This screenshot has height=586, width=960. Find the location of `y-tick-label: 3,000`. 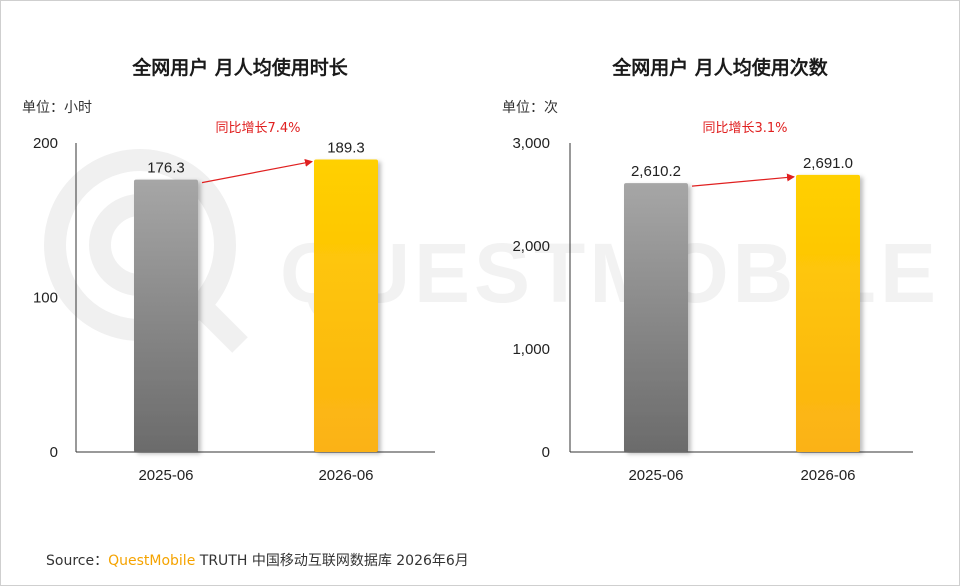

y-tick-label: 3,000 is located at coordinates (531, 143).